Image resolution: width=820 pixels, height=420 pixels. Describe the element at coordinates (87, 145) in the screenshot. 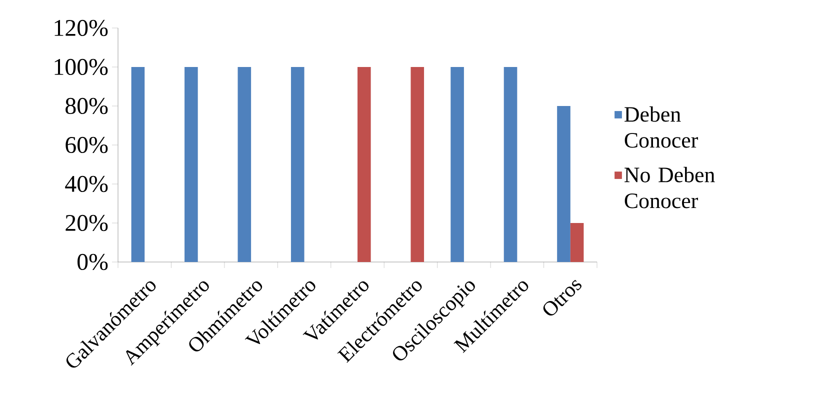

I see `y-tick-label: 60%` at that location.